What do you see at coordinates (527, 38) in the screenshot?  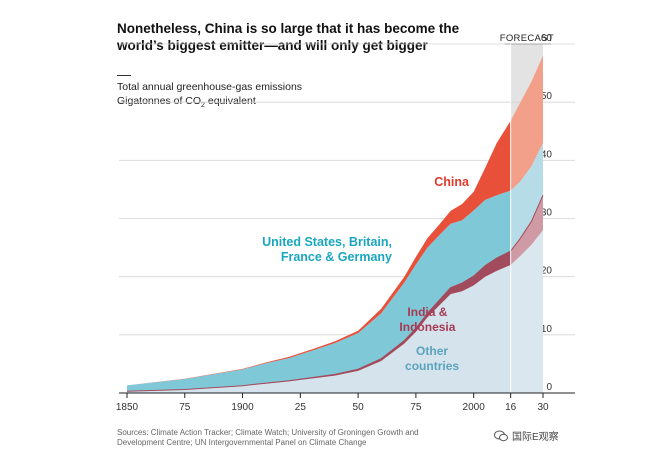 I see `forecast-label: FORECAST` at bounding box center [527, 38].